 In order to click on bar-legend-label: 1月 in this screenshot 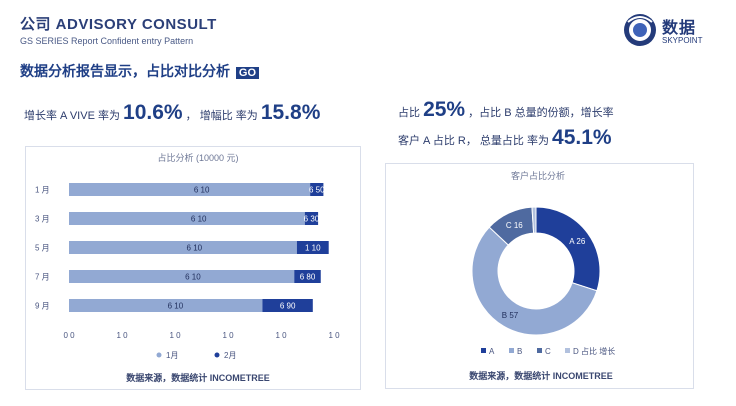, I will do `click(172, 355)`.